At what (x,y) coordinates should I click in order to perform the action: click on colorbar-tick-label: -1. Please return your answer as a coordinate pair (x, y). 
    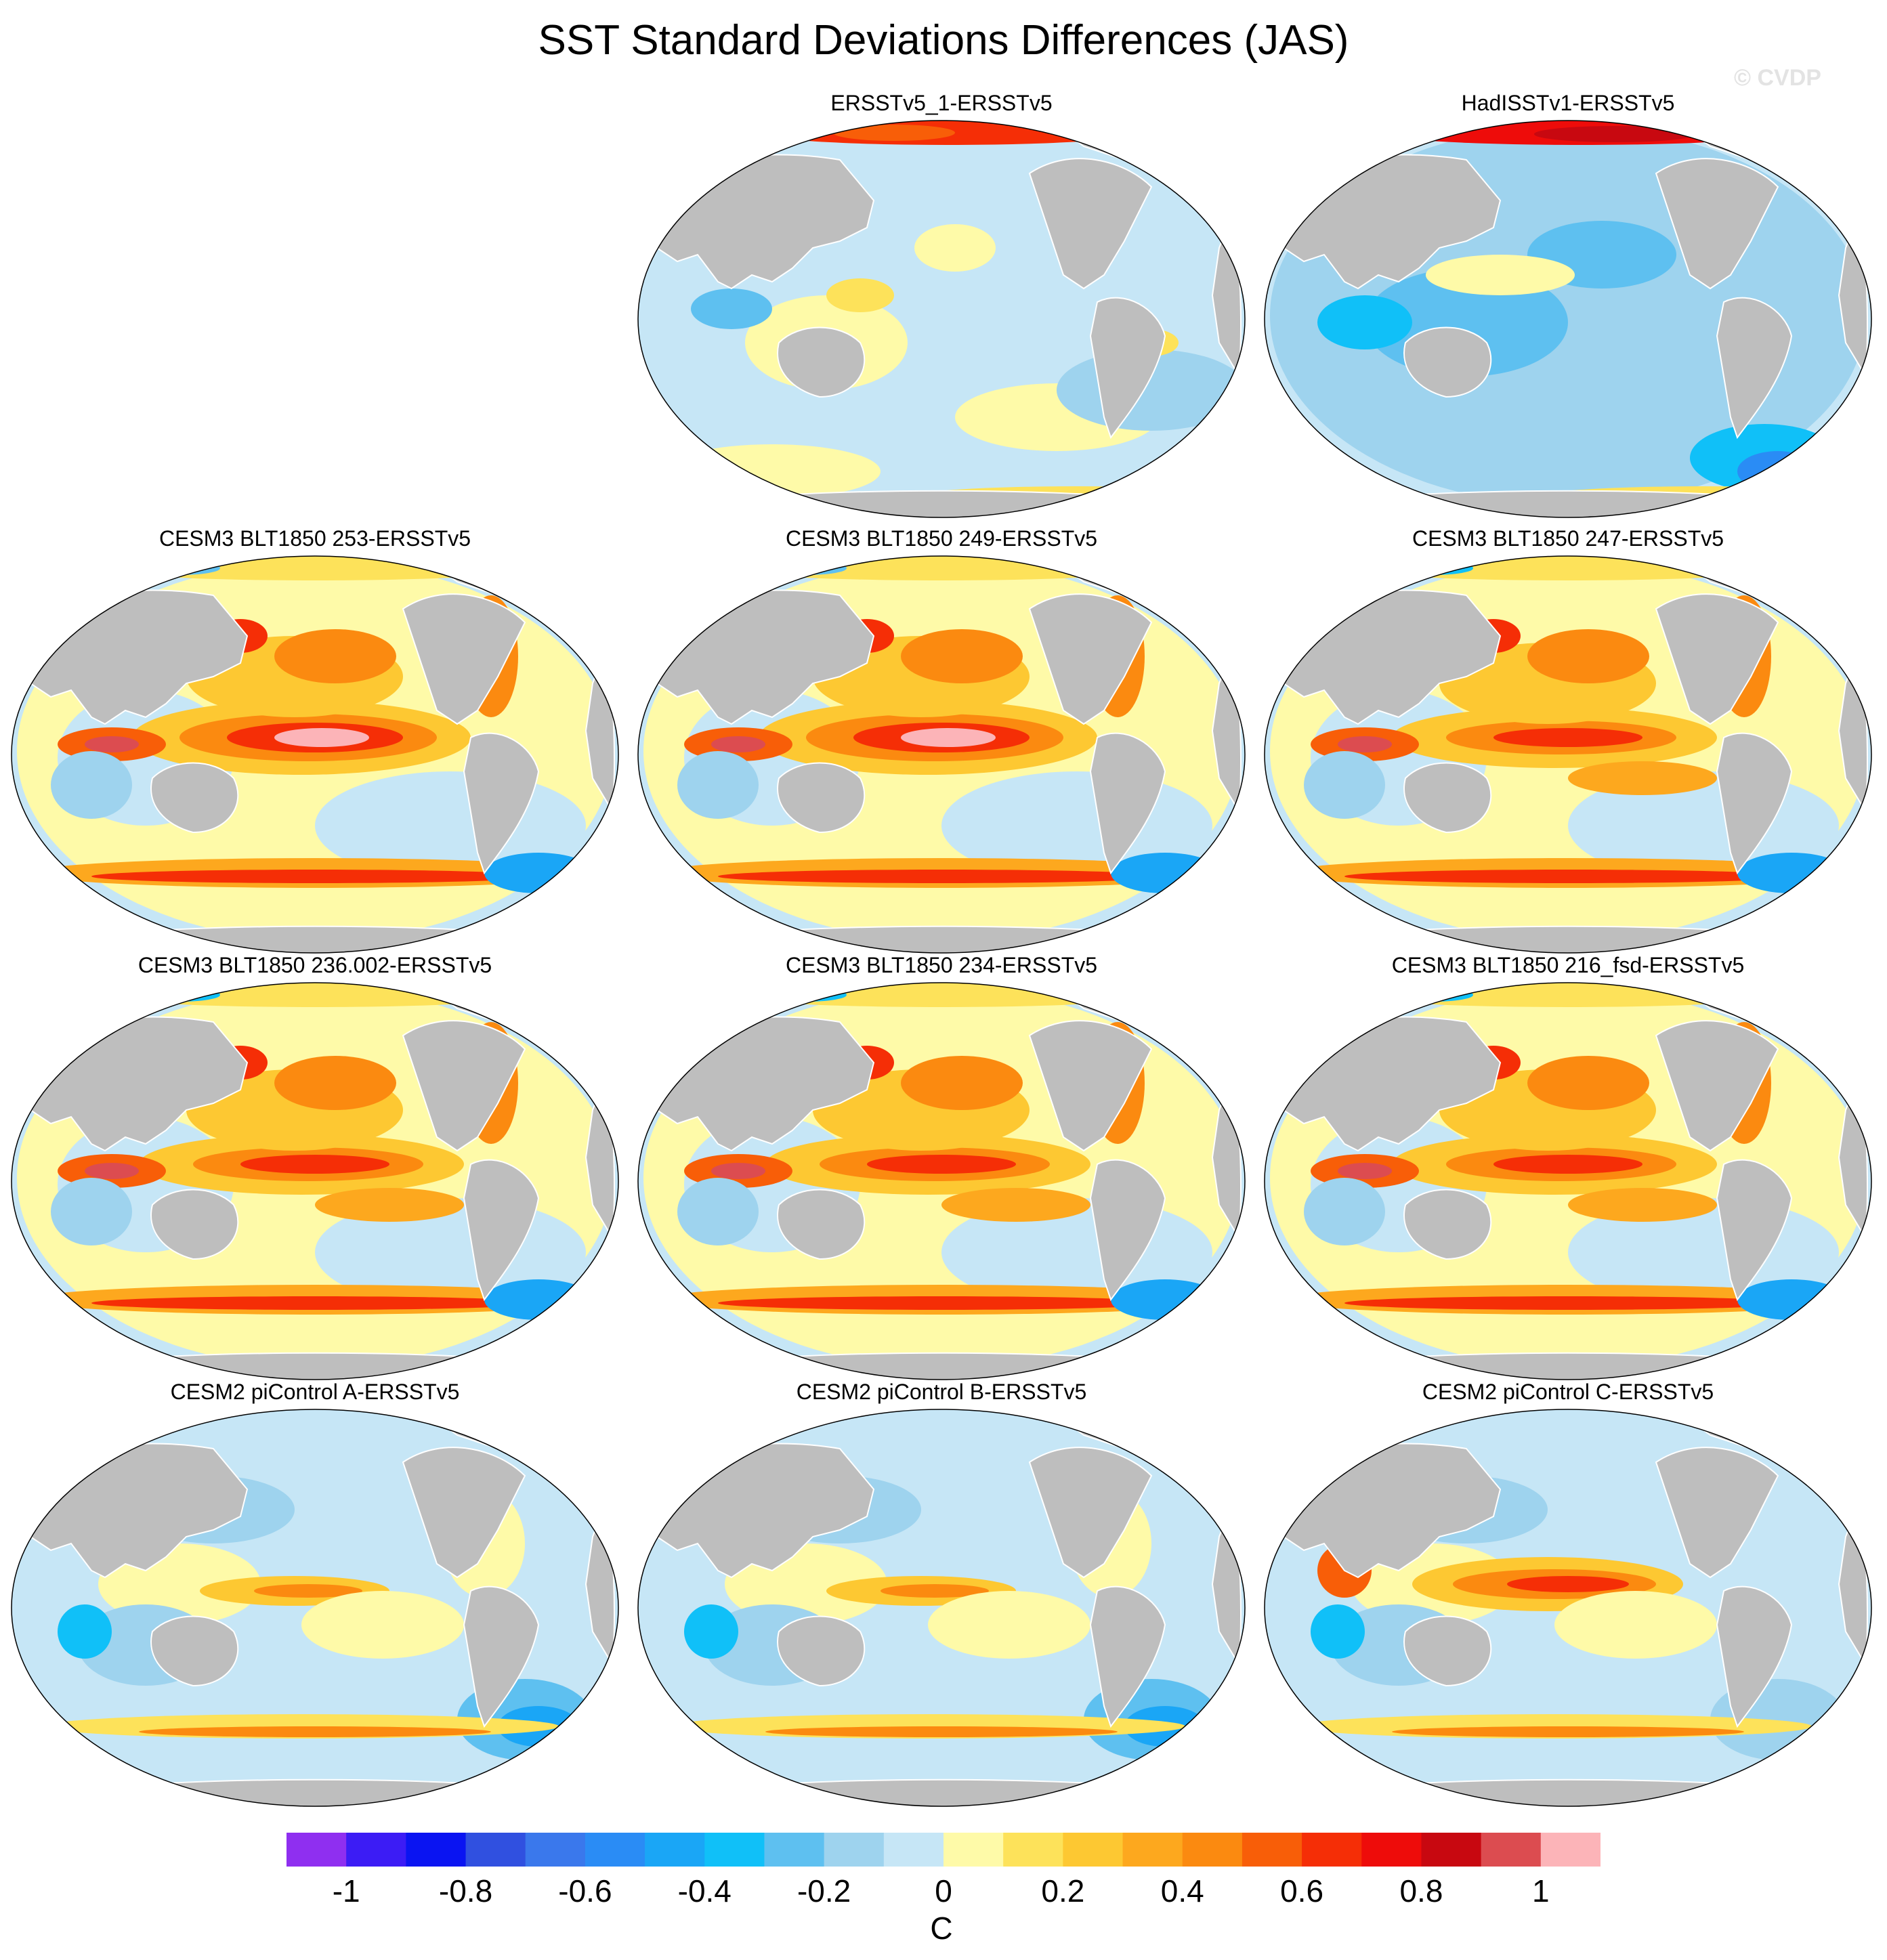
    Looking at the image, I should click on (346, 1891).